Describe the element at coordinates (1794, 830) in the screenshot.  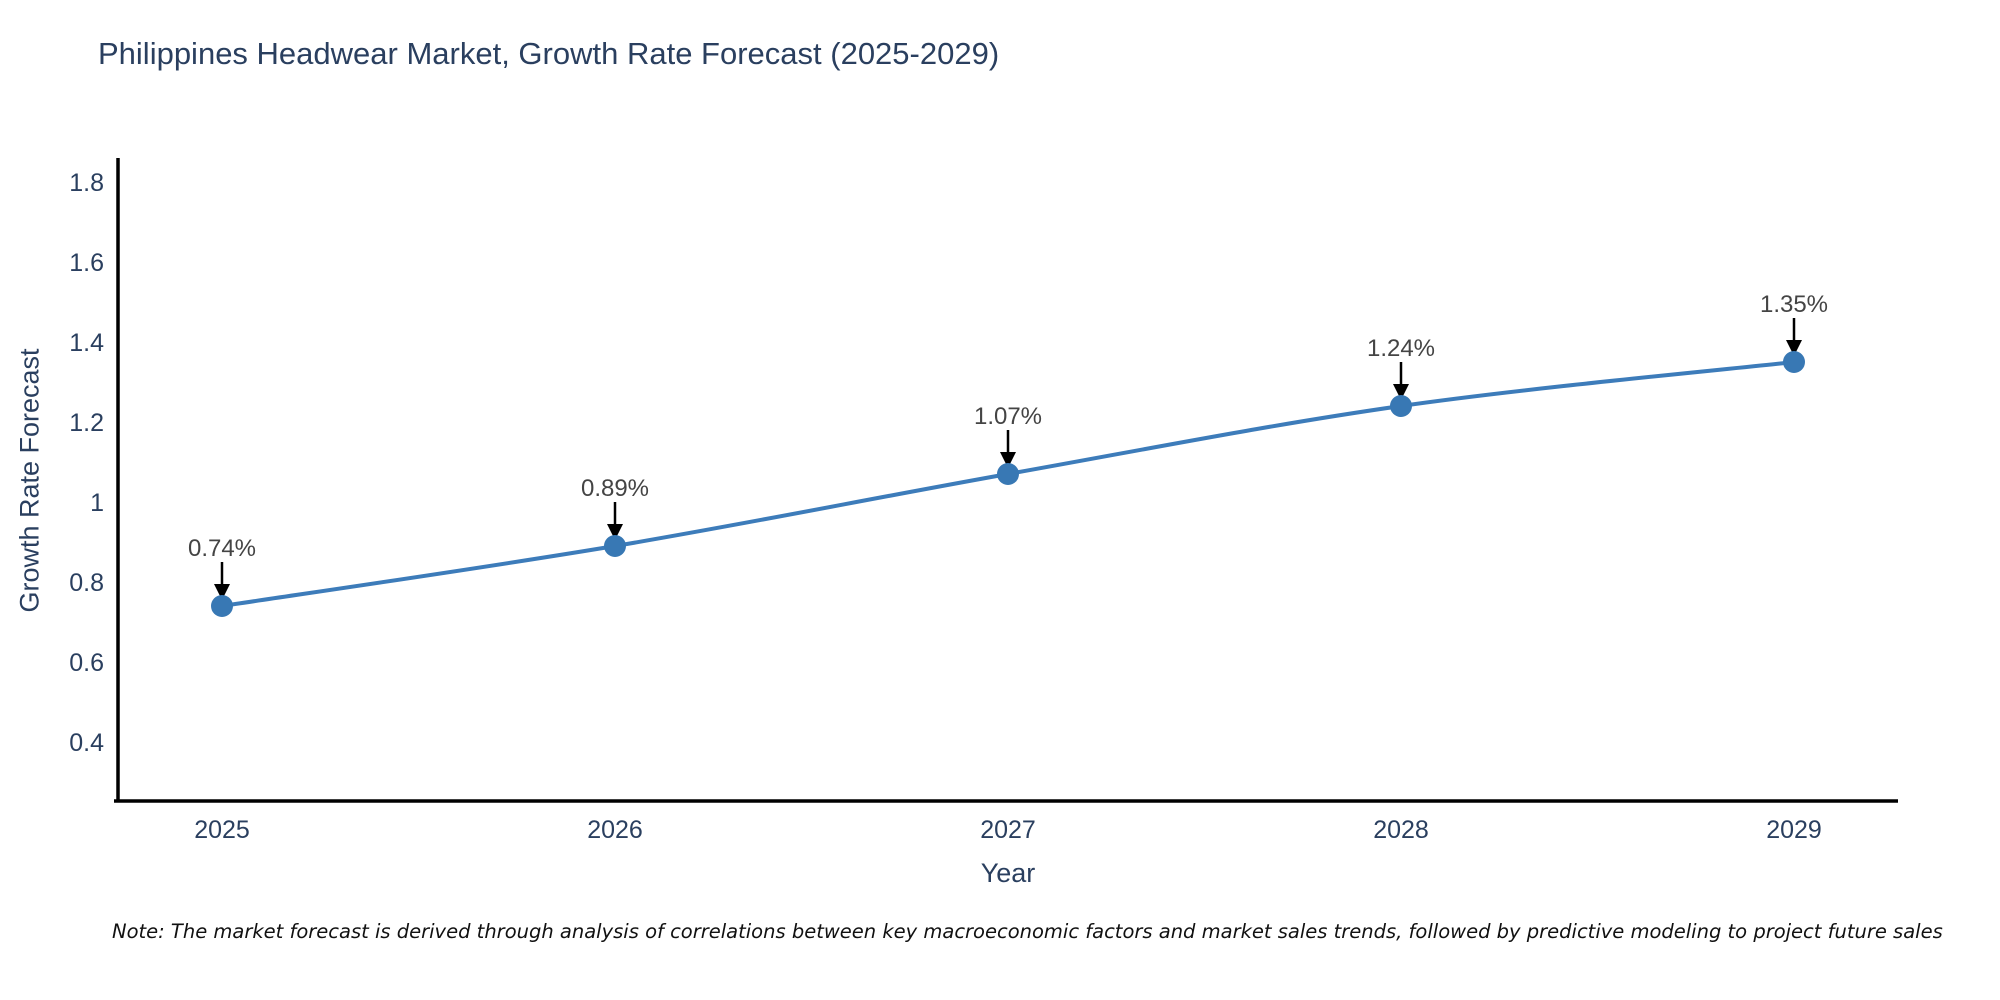
I see `x-tick-label: 2029` at that location.